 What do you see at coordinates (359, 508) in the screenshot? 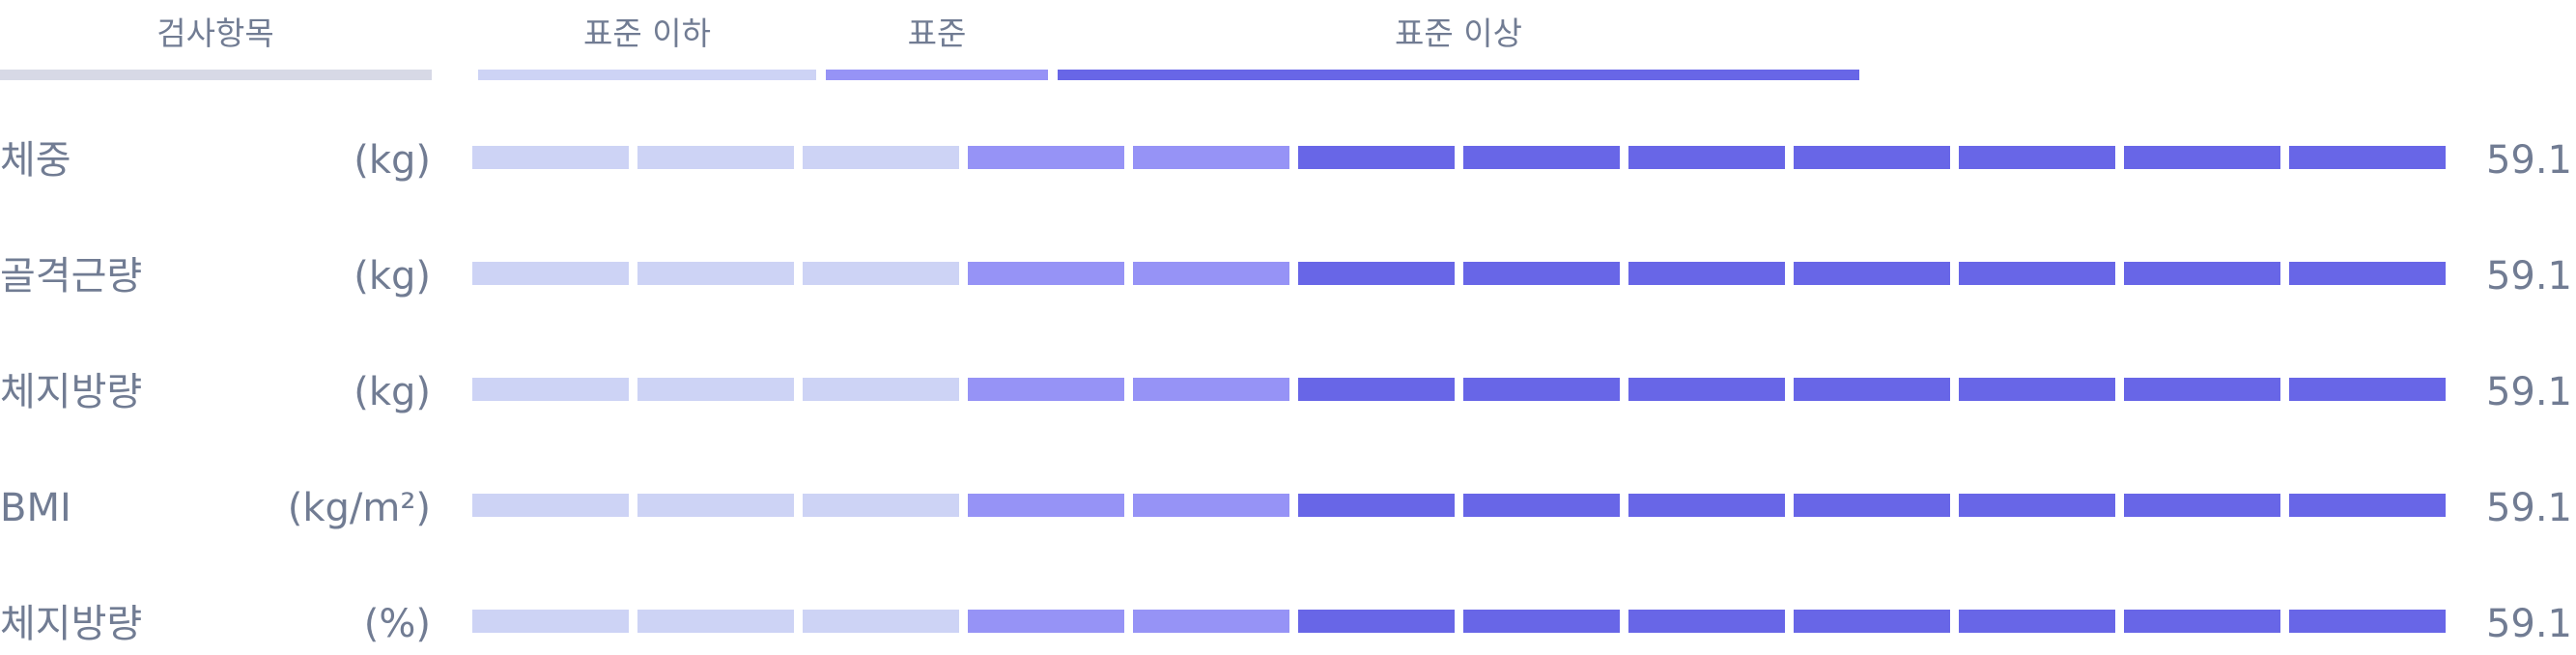
I see `row-unit: (kg/m²)` at bounding box center [359, 508].